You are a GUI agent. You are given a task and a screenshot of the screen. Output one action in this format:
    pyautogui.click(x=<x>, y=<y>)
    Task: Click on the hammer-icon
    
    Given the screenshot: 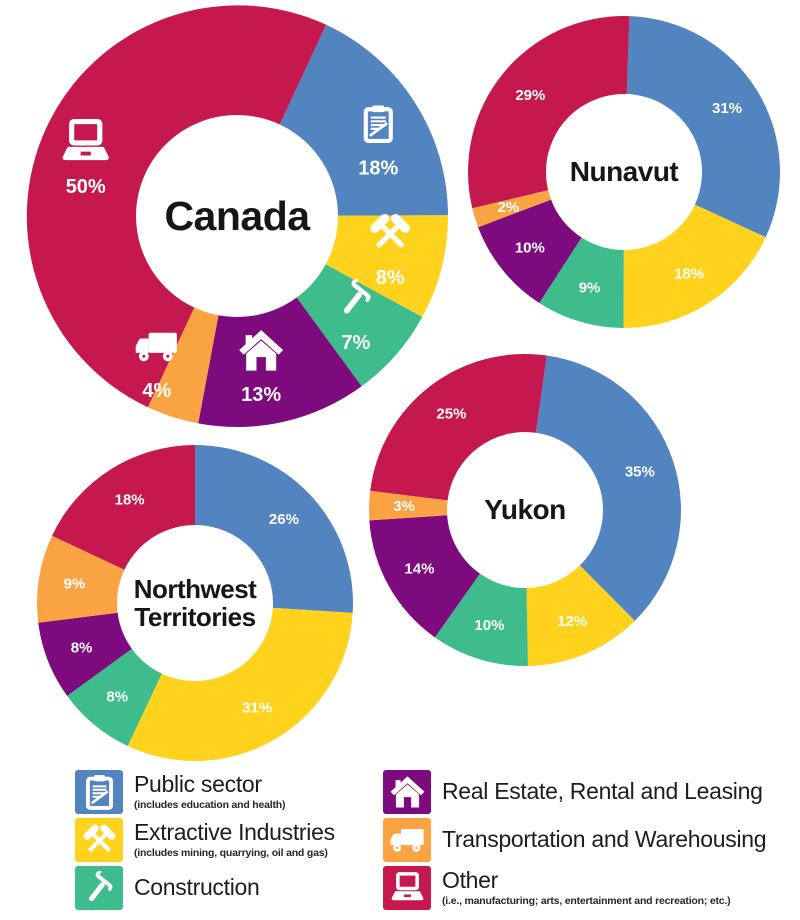 What is the action you would take?
    pyautogui.click(x=99, y=888)
    